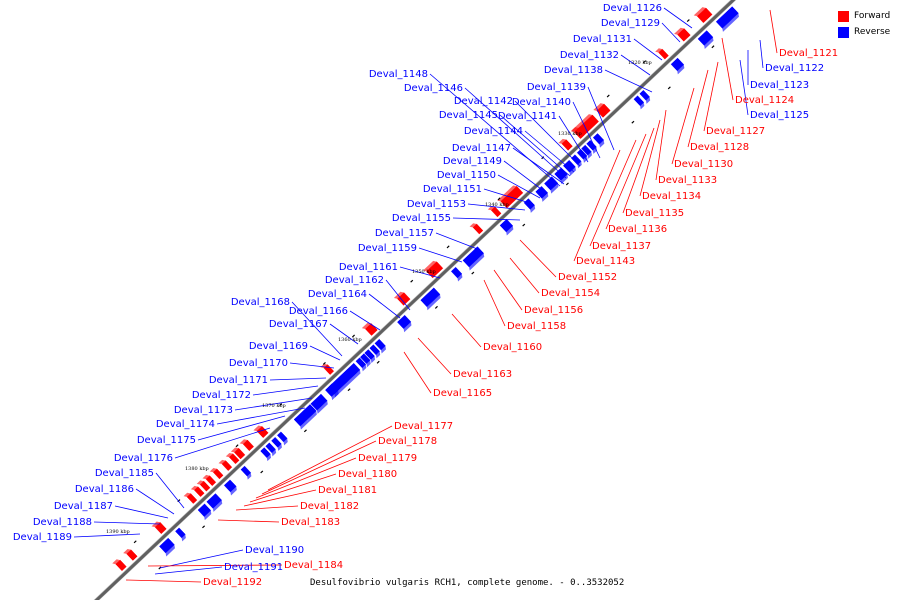 The image size is (900, 600). Describe the element at coordinates (222, 462) in the screenshot. I see `forward-gene-19-top` at that location.